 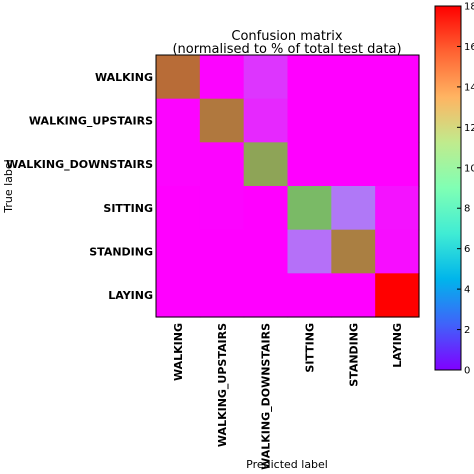 What do you see at coordinates (467, 209) in the screenshot?
I see `colorbar-tick-label: 8` at bounding box center [467, 209].